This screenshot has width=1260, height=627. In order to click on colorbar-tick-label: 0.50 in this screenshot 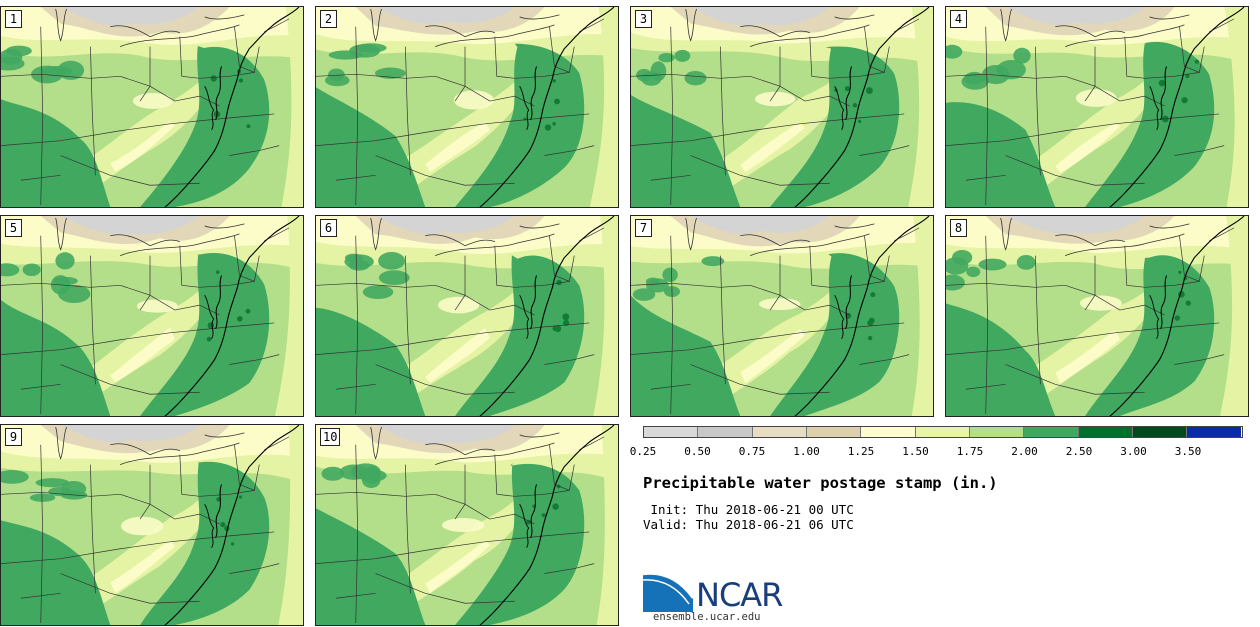, I will do `click(697, 451)`.